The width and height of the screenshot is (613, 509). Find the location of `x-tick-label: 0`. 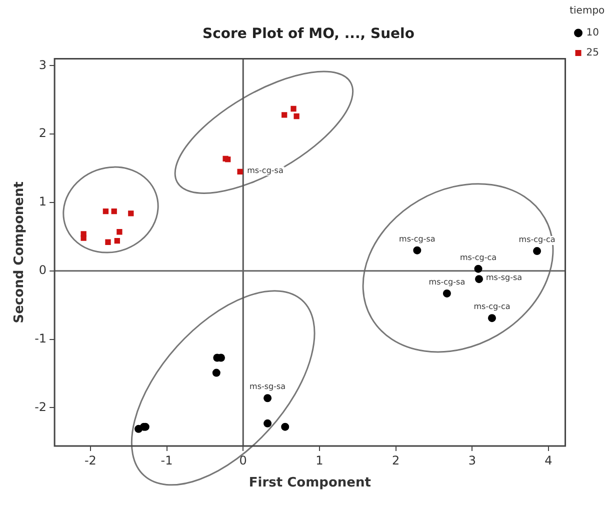

x-tick-label: 0 is located at coordinates (243, 460).